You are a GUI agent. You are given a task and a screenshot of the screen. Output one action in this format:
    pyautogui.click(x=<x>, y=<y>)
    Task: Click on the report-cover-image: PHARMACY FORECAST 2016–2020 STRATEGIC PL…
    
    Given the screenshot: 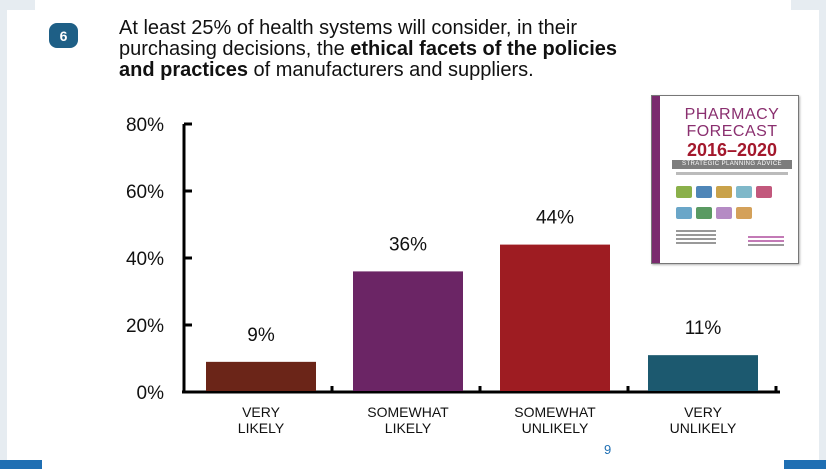 What is the action you would take?
    pyautogui.click(x=725, y=179)
    